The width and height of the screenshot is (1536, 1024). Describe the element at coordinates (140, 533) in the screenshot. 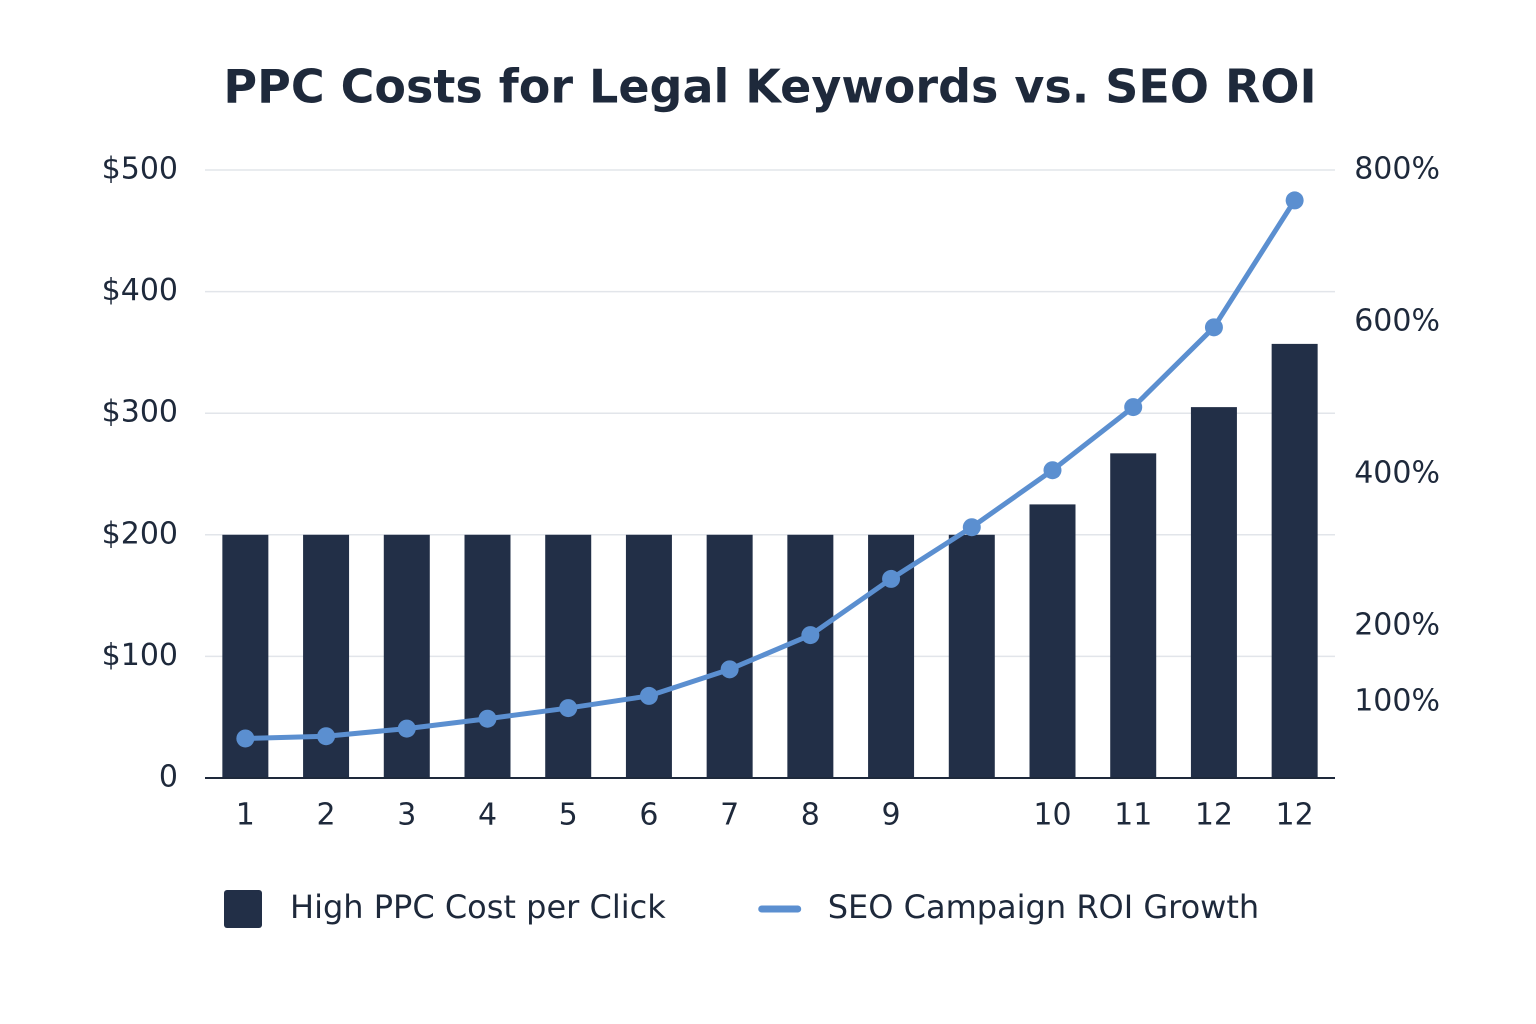

I see `y-tick-label: $200` at that location.